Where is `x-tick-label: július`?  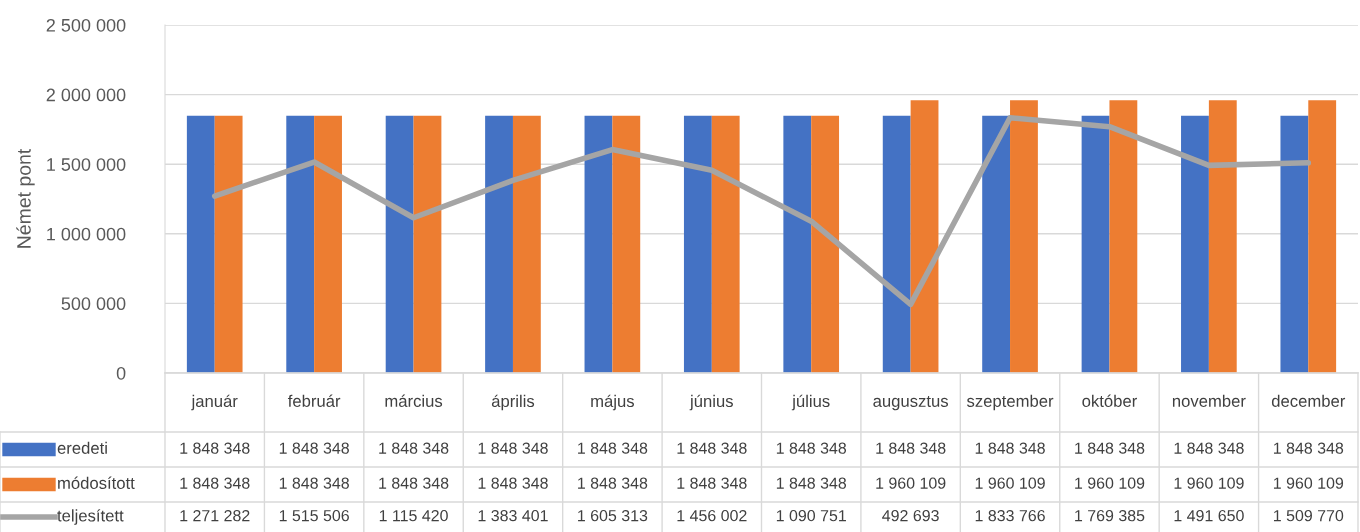
x-tick-label: július is located at coordinates (810, 402).